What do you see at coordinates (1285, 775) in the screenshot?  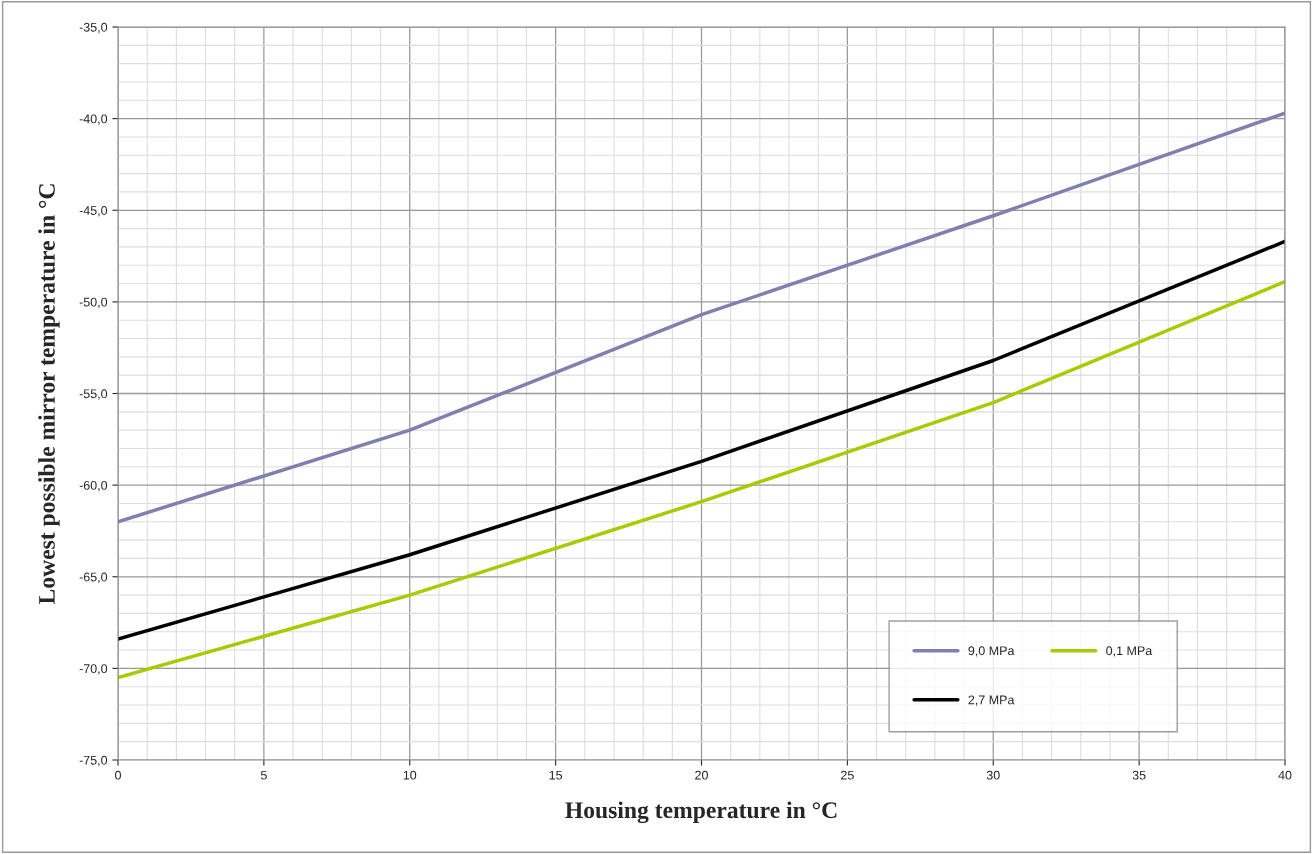 I see `x-tick-label: 40` at bounding box center [1285, 775].